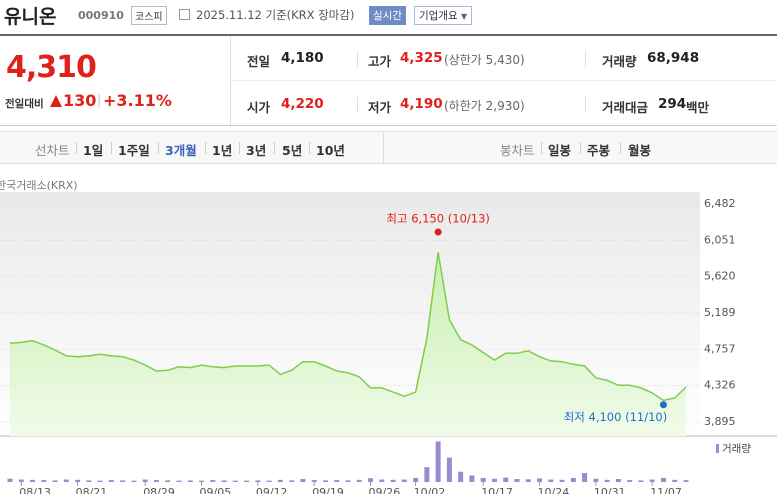  I want to click on y-tick-label: 5,620, so click(720, 276).